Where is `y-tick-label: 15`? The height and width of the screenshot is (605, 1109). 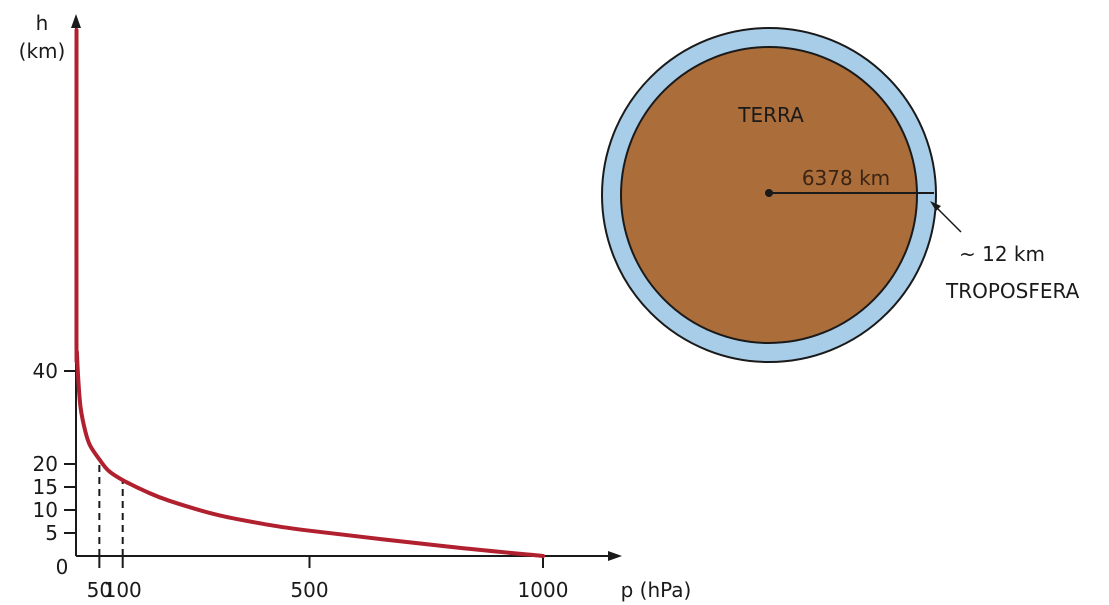
y-tick-label: 15 is located at coordinates (45, 487).